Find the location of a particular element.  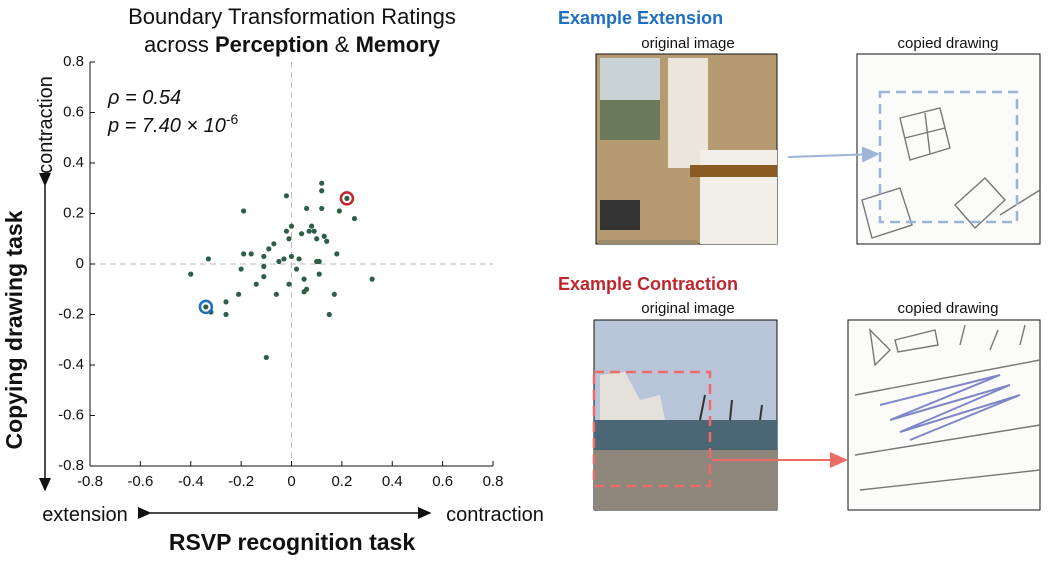

x-tick-label: -0.8 is located at coordinates (90, 481).